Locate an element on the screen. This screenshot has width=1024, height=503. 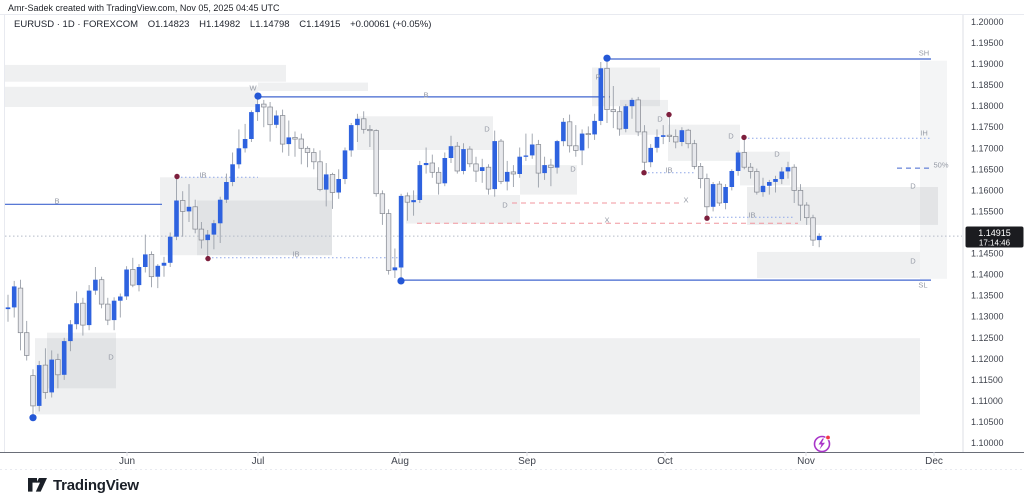
price-tick-label: 1.20000 is located at coordinates (987, 22).